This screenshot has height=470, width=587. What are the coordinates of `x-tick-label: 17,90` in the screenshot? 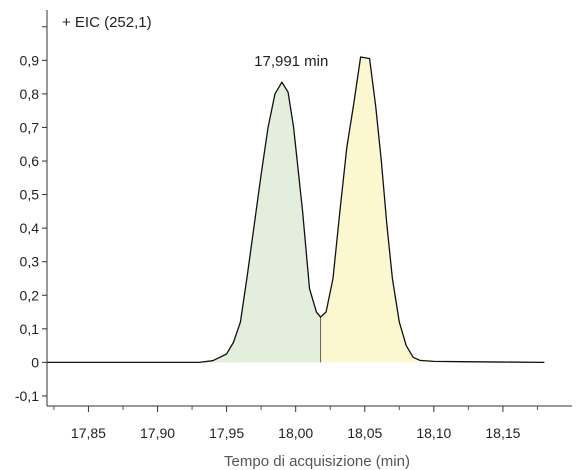 It's located at (157, 433).